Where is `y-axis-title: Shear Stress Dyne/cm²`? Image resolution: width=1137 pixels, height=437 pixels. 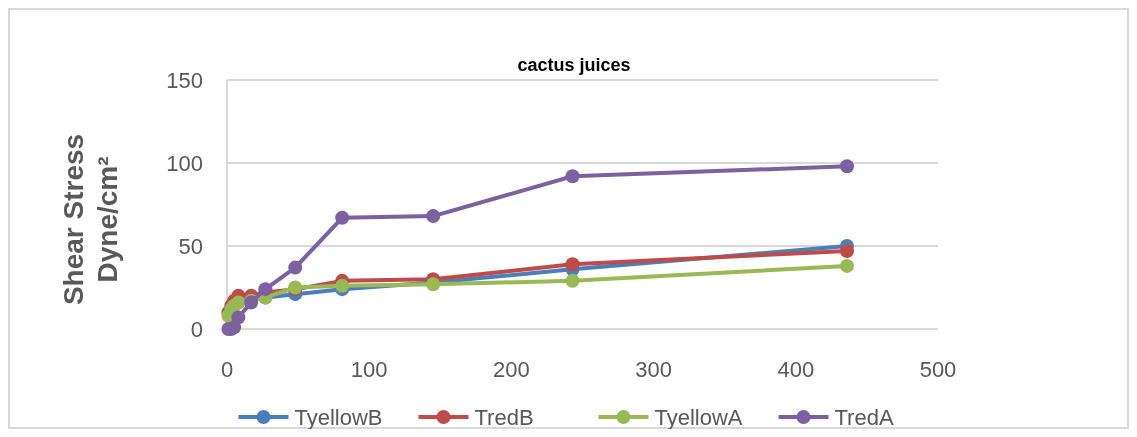 y-axis-title: Shear Stress Dyne/cm² is located at coordinates (90, 219).